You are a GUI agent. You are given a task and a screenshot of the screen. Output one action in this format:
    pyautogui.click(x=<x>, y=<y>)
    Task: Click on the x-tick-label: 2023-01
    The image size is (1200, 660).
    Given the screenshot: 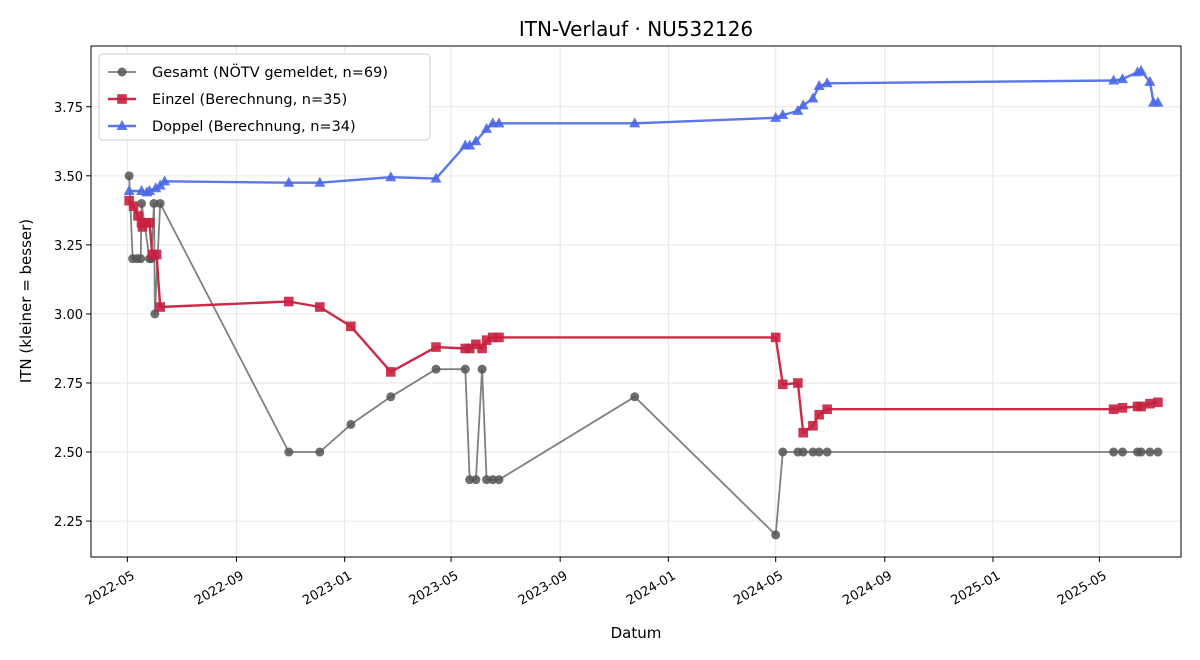 What is the action you would take?
    pyautogui.click(x=327, y=588)
    